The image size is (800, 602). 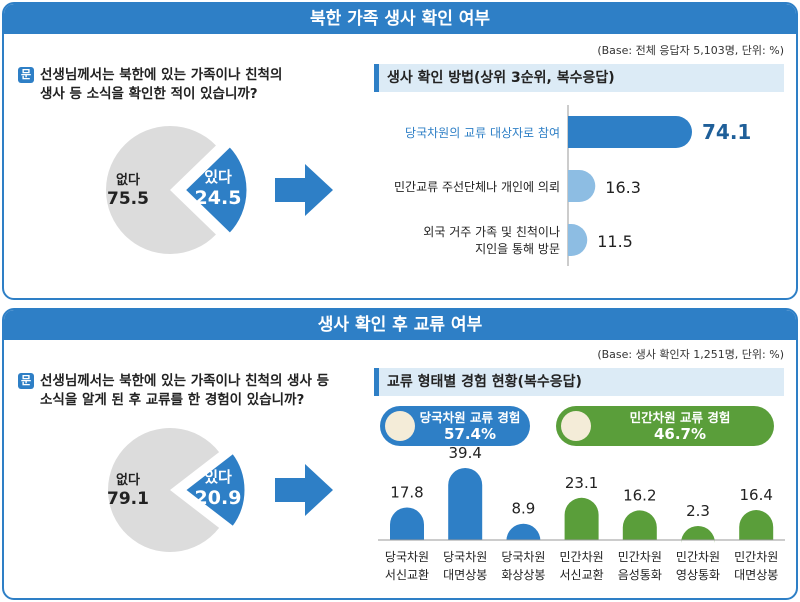 What do you see at coordinates (464, 453) in the screenshot?
I see `bar-value: 39.4` at bounding box center [464, 453].